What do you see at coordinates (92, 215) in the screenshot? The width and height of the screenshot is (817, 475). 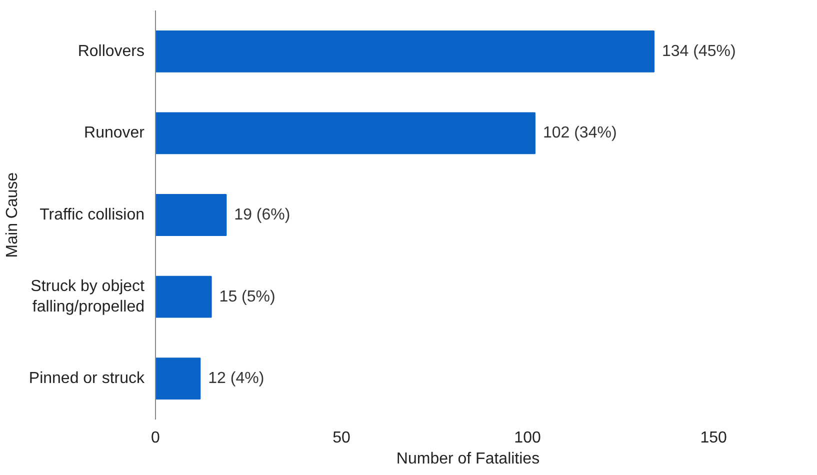 I see `y-tick-label: Traffic collision` at bounding box center [92, 215].